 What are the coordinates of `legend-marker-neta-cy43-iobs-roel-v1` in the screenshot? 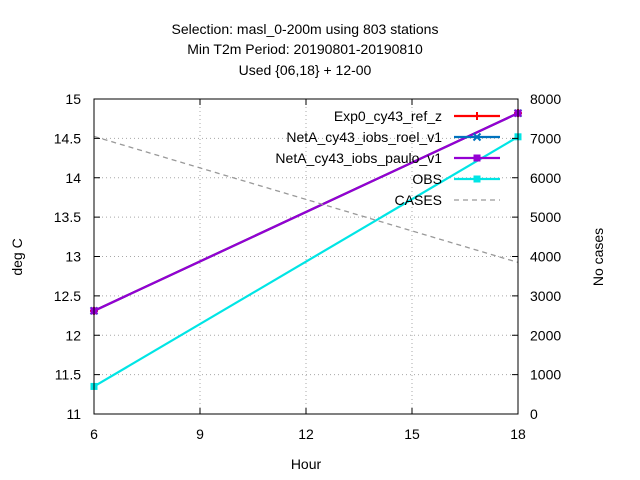 It's located at (477, 137).